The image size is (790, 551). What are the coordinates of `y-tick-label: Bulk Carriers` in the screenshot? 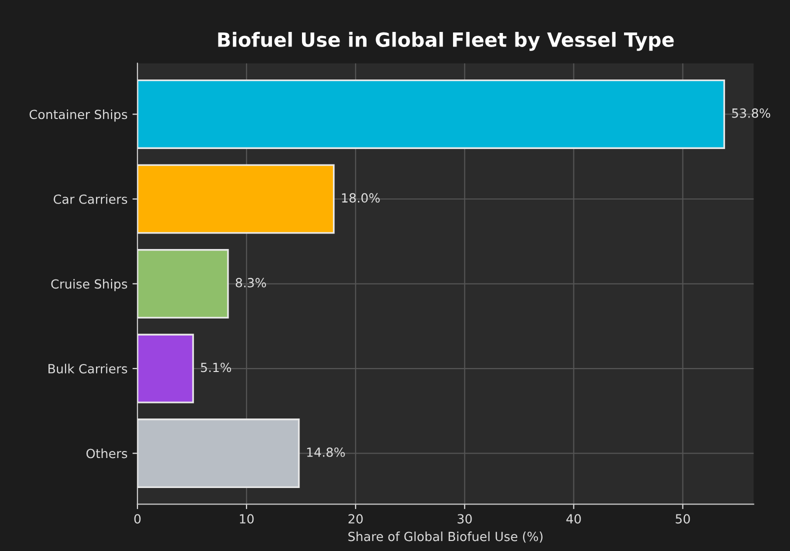 It's located at (88, 369).